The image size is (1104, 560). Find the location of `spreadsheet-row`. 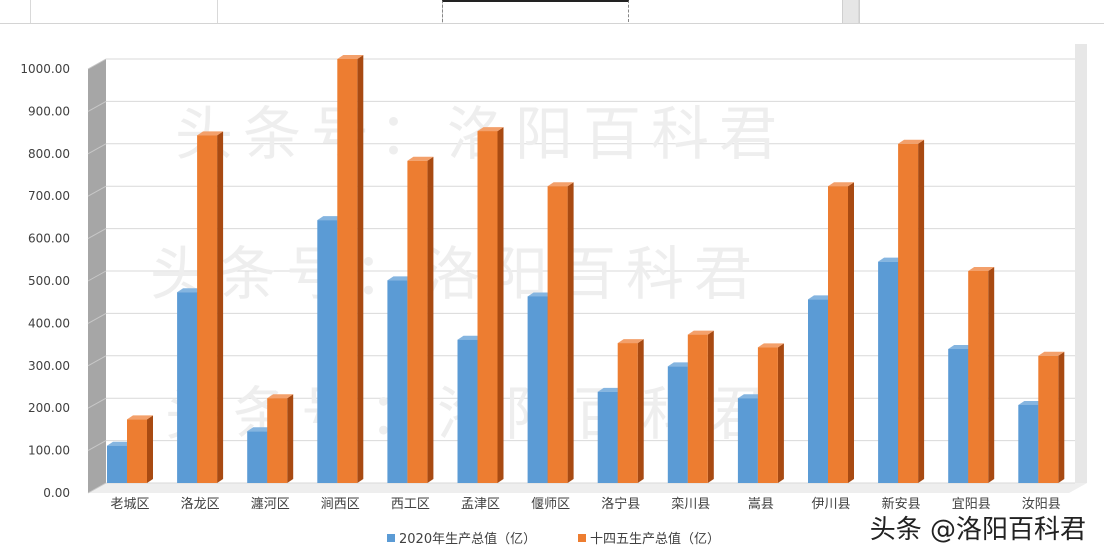

spreadsheet-row is located at coordinates (552, 12).